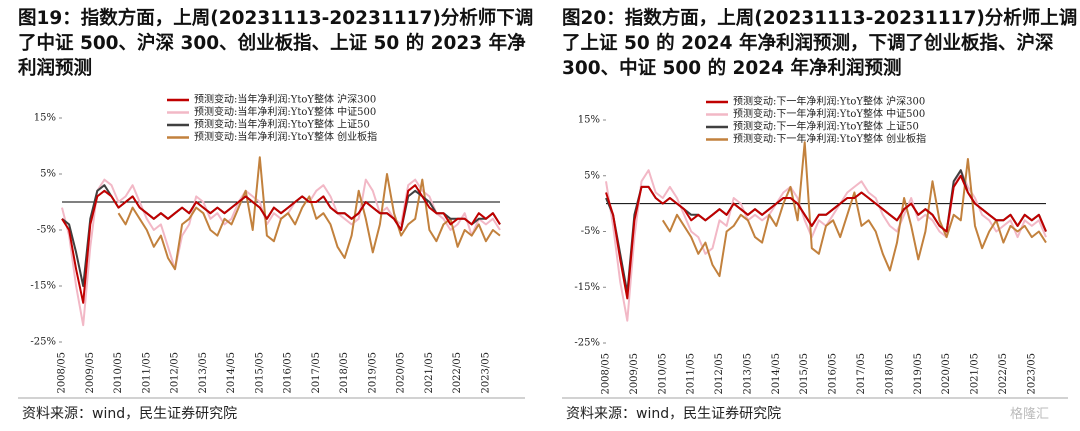  Describe the element at coordinates (829, 113) in the screenshot. I see `legend-label: 预测变动:下一年净利润:YtoY整体 中证500` at that location.